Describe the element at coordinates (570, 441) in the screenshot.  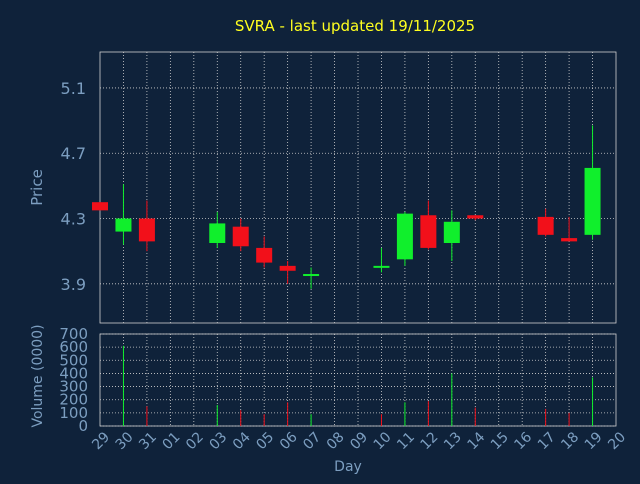
I see `x-tick-label: 18` at that location.